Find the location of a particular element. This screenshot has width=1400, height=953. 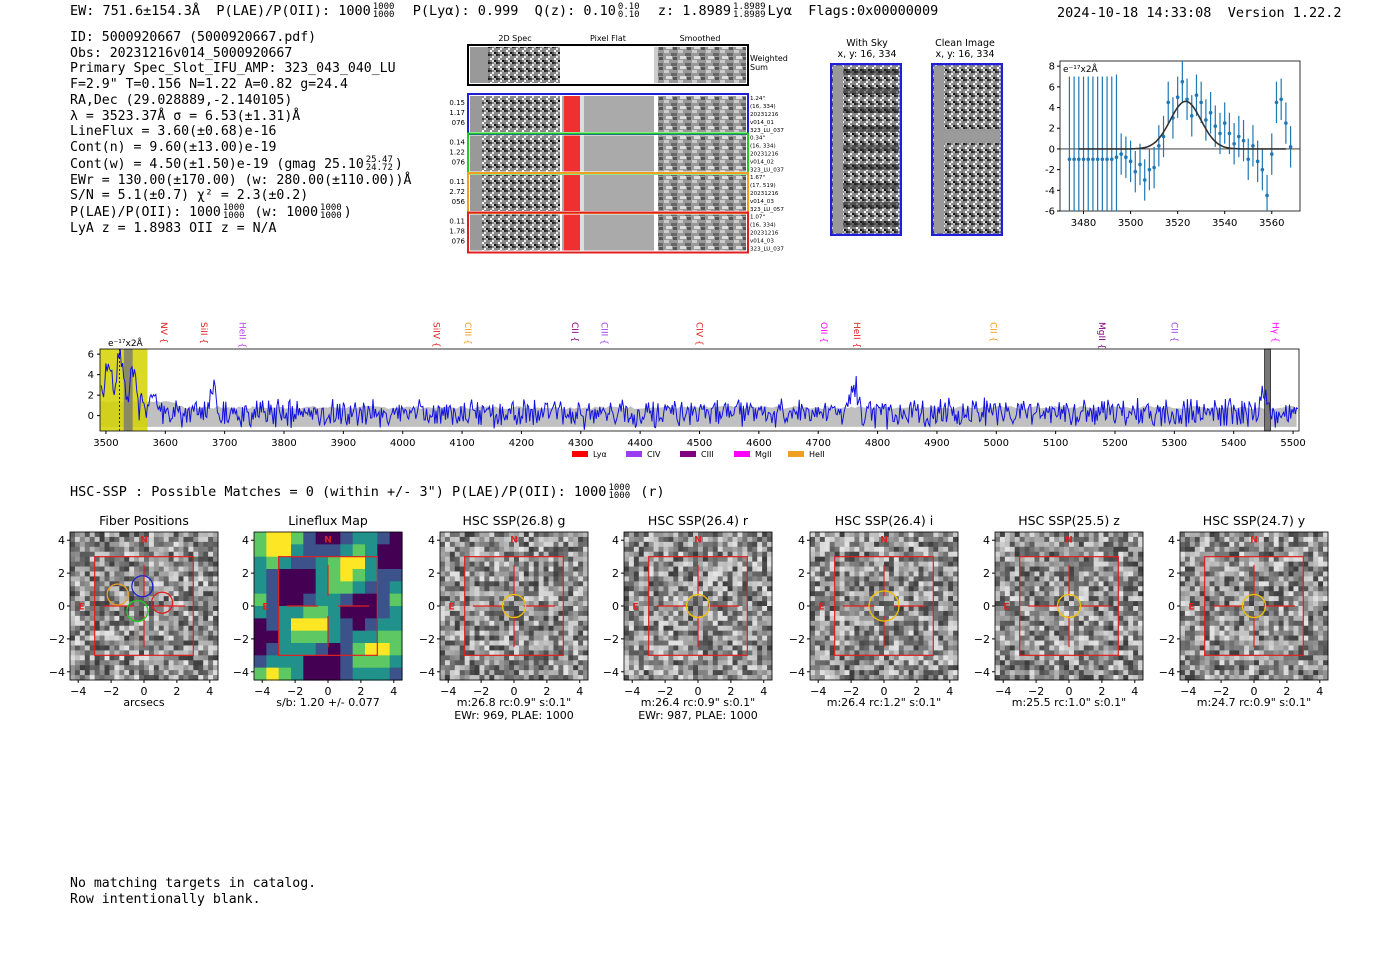

hsc-xtick-label: 4 is located at coordinates (579, 691).